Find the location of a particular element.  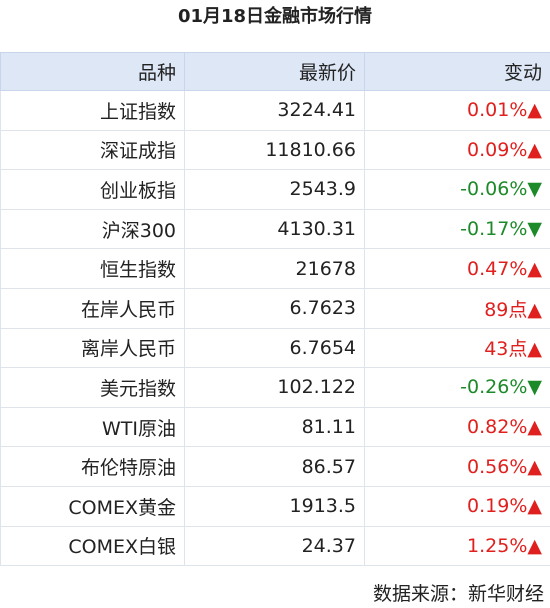

table-row: 沪深300 4130.31 -0.17%▼ is located at coordinates (275, 229).